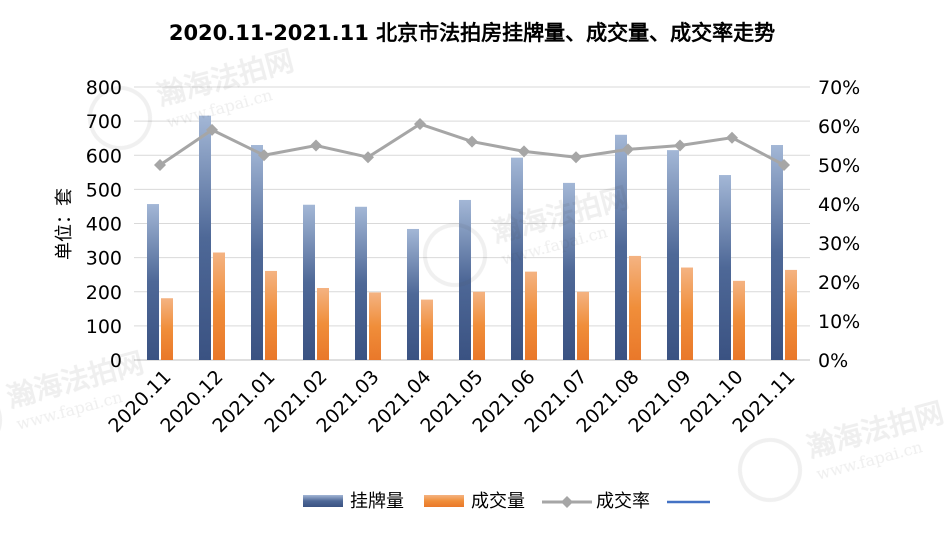  Describe the element at coordinates (839, 205) in the screenshot. I see `y-right-tick-label: 40%` at that location.